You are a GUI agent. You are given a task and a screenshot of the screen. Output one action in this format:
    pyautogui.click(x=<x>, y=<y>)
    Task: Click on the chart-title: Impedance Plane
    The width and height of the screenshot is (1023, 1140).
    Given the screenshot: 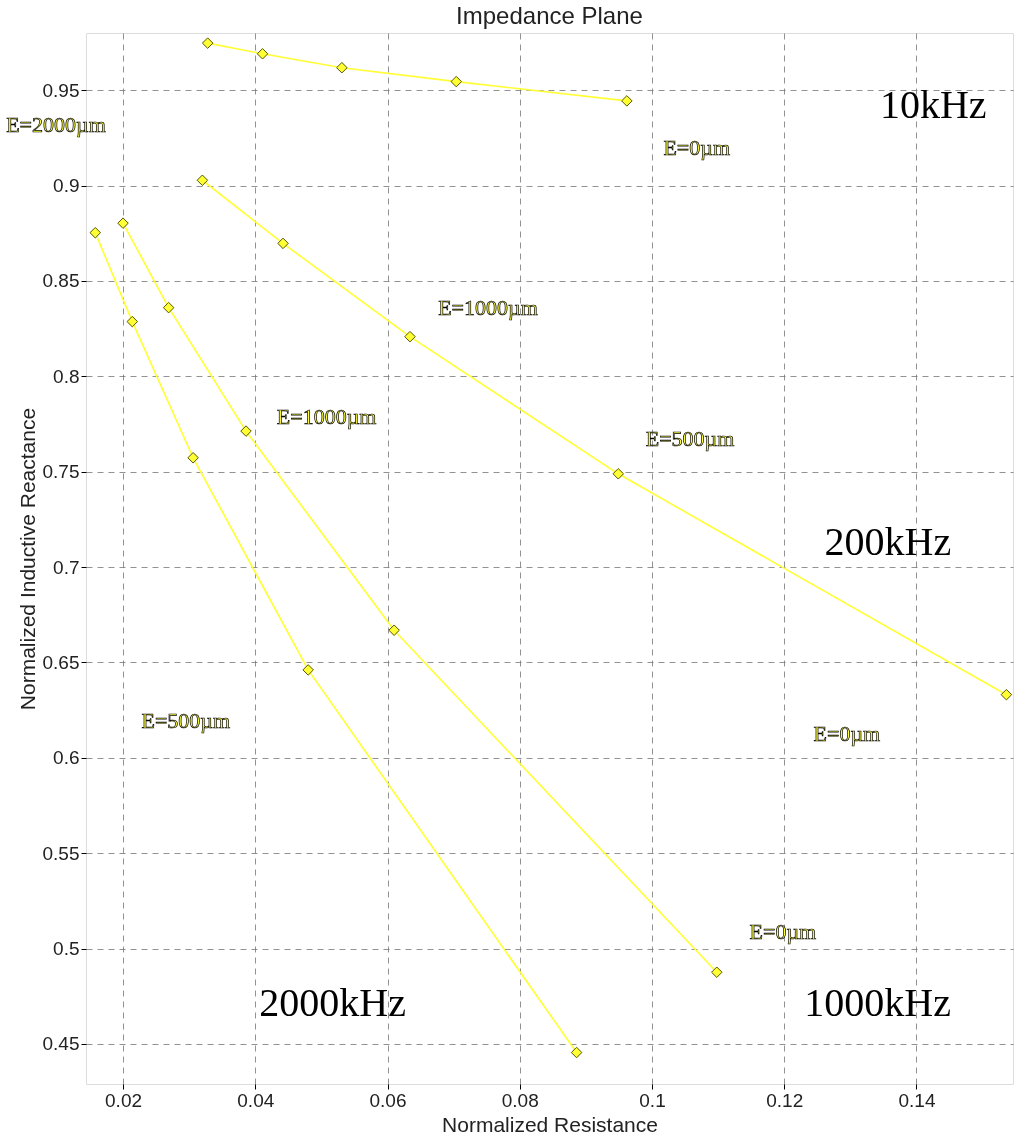 What is the action you would take?
    pyautogui.click(x=549, y=15)
    